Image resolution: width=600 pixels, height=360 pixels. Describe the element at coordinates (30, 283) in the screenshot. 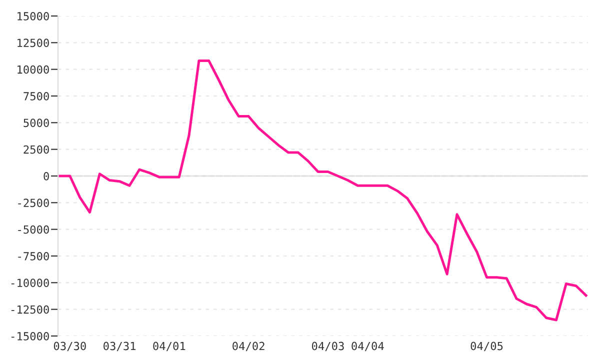

I see `y-tick-label: -10000` at that location.